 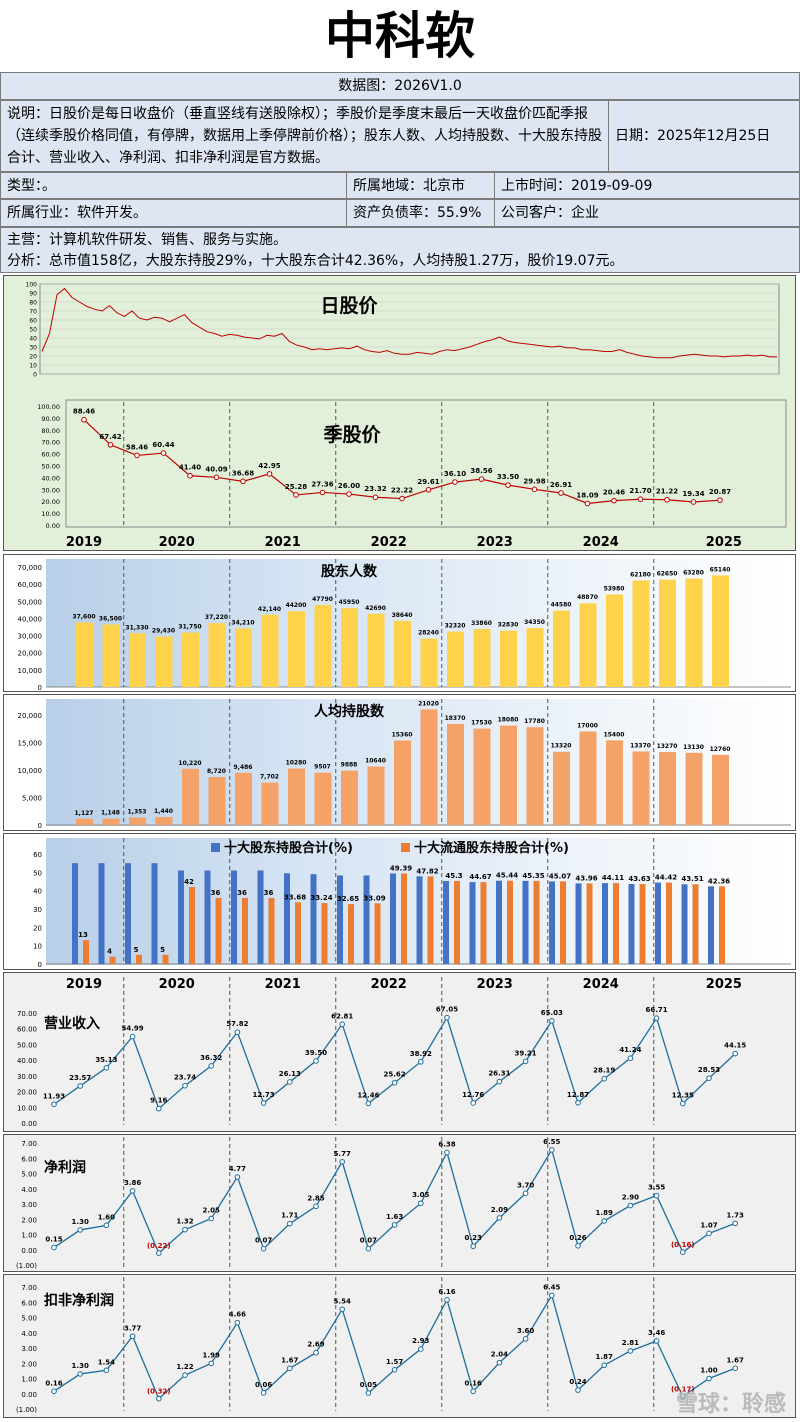 I want to click on profit-value-label: 1.73, so click(x=735, y=1215).